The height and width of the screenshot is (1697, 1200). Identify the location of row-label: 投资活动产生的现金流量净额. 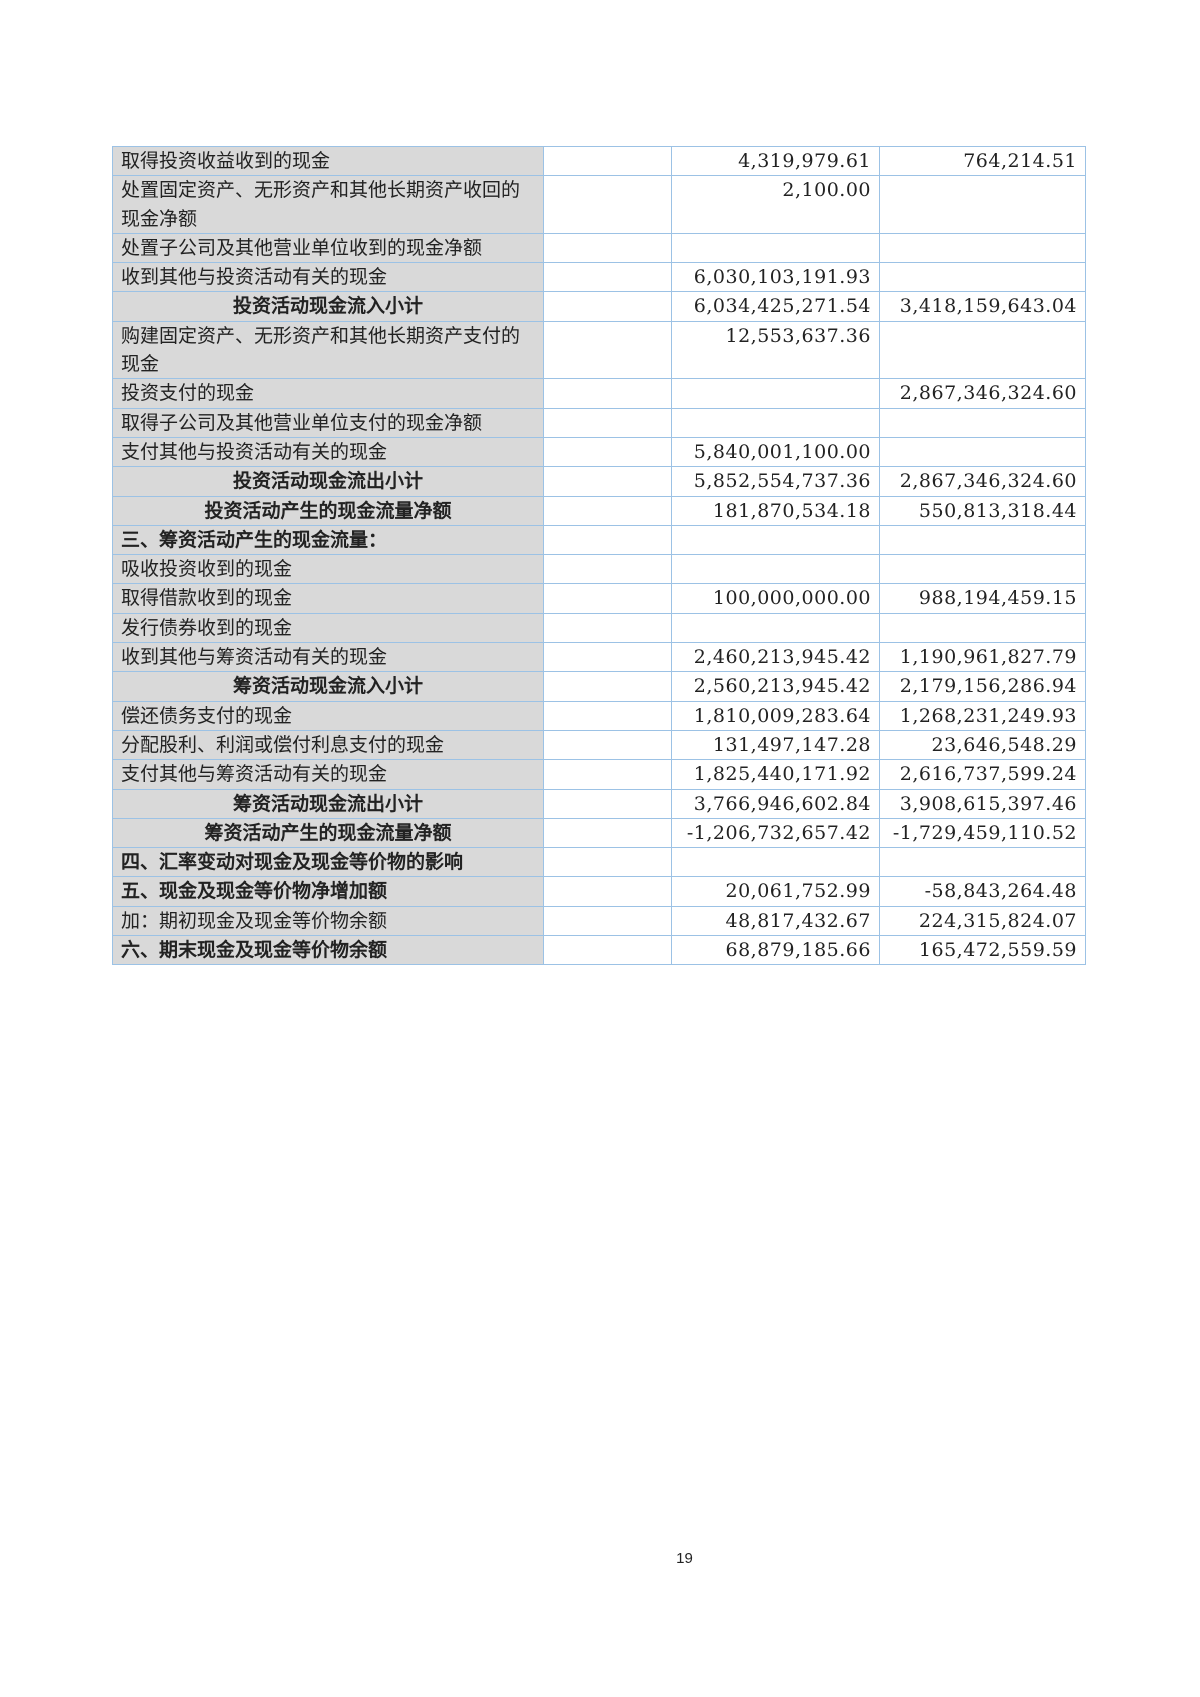
(328, 510).